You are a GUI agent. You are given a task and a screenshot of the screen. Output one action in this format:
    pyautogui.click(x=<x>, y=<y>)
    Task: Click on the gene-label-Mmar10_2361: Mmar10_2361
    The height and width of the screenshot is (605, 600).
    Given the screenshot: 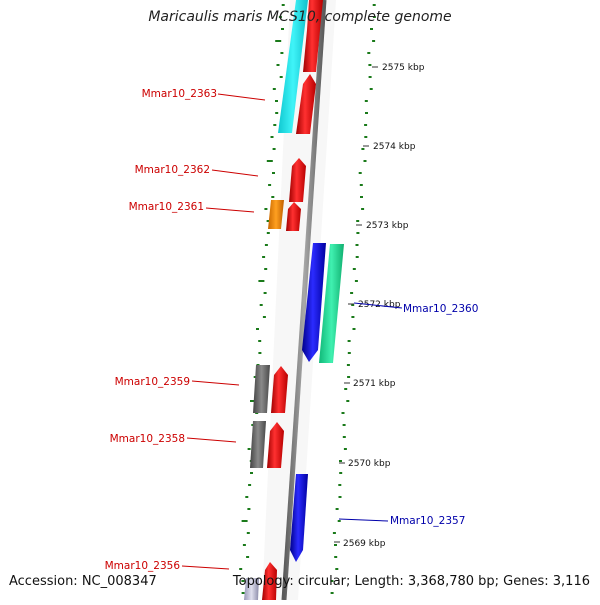 What is the action you would take?
    pyautogui.click(x=166, y=207)
    